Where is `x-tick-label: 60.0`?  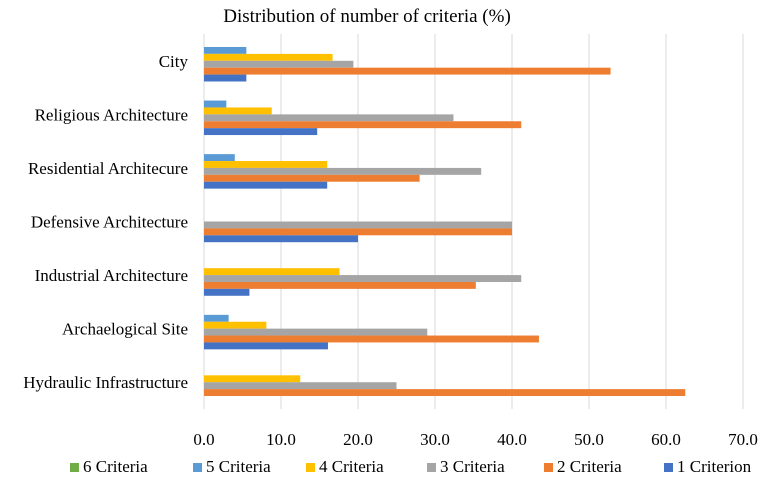
x-tick-label: 60.0 is located at coordinates (666, 439).